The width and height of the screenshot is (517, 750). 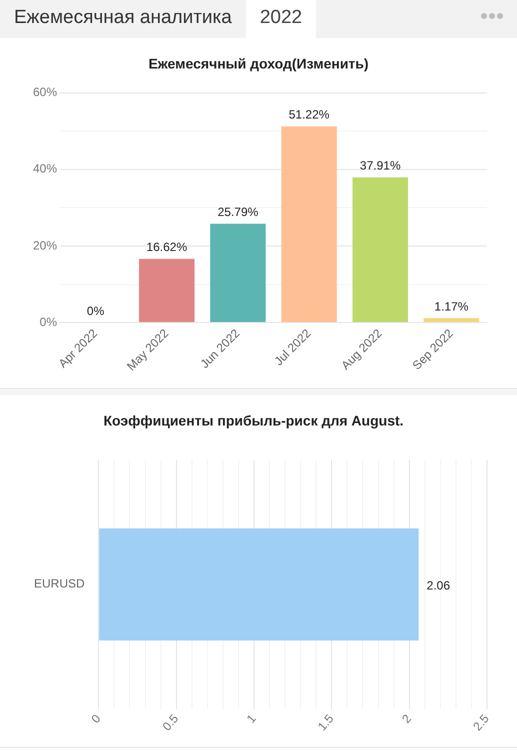 What do you see at coordinates (325, 722) in the screenshot?
I see `x-tick-label: 1.5` at bounding box center [325, 722].